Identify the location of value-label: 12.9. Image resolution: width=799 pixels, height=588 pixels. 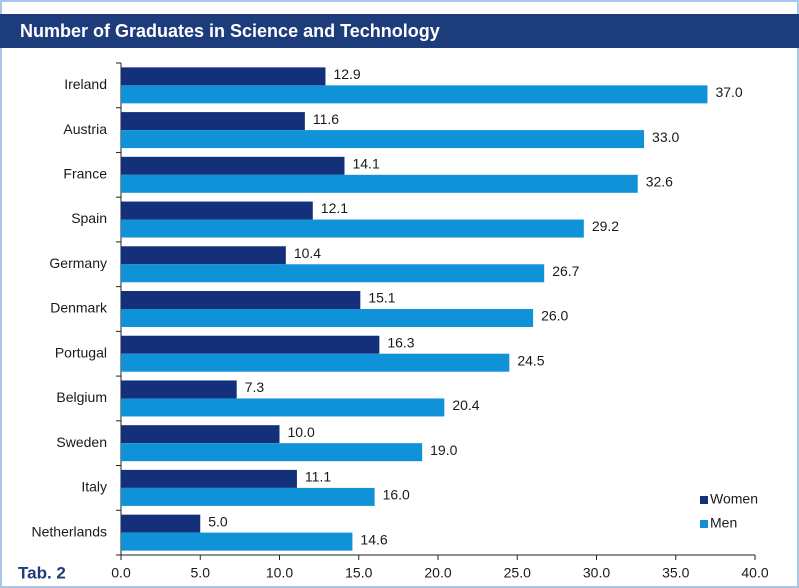
(346, 74).